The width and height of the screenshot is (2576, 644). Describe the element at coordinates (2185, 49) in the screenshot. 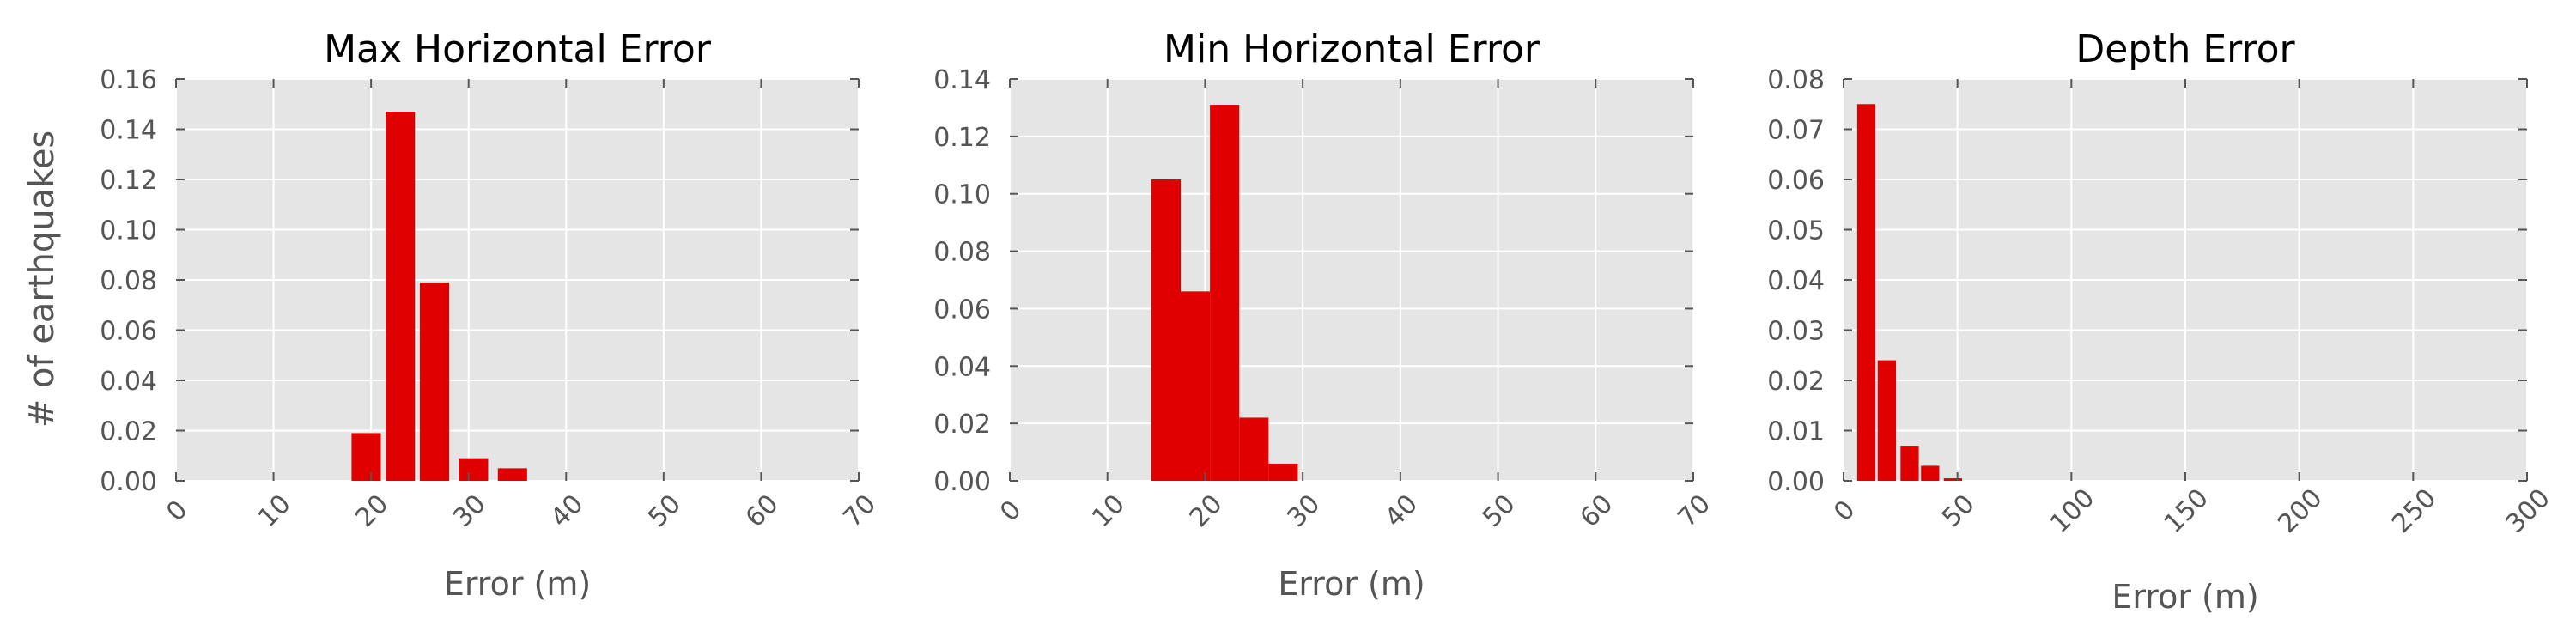

I see `panel-title: Depth Error` at that location.